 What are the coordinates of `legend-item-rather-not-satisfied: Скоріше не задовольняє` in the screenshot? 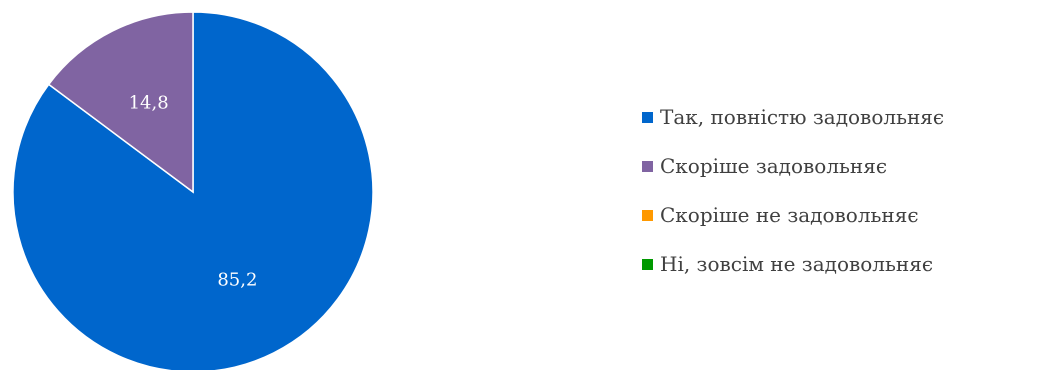 It's located at (793, 215).